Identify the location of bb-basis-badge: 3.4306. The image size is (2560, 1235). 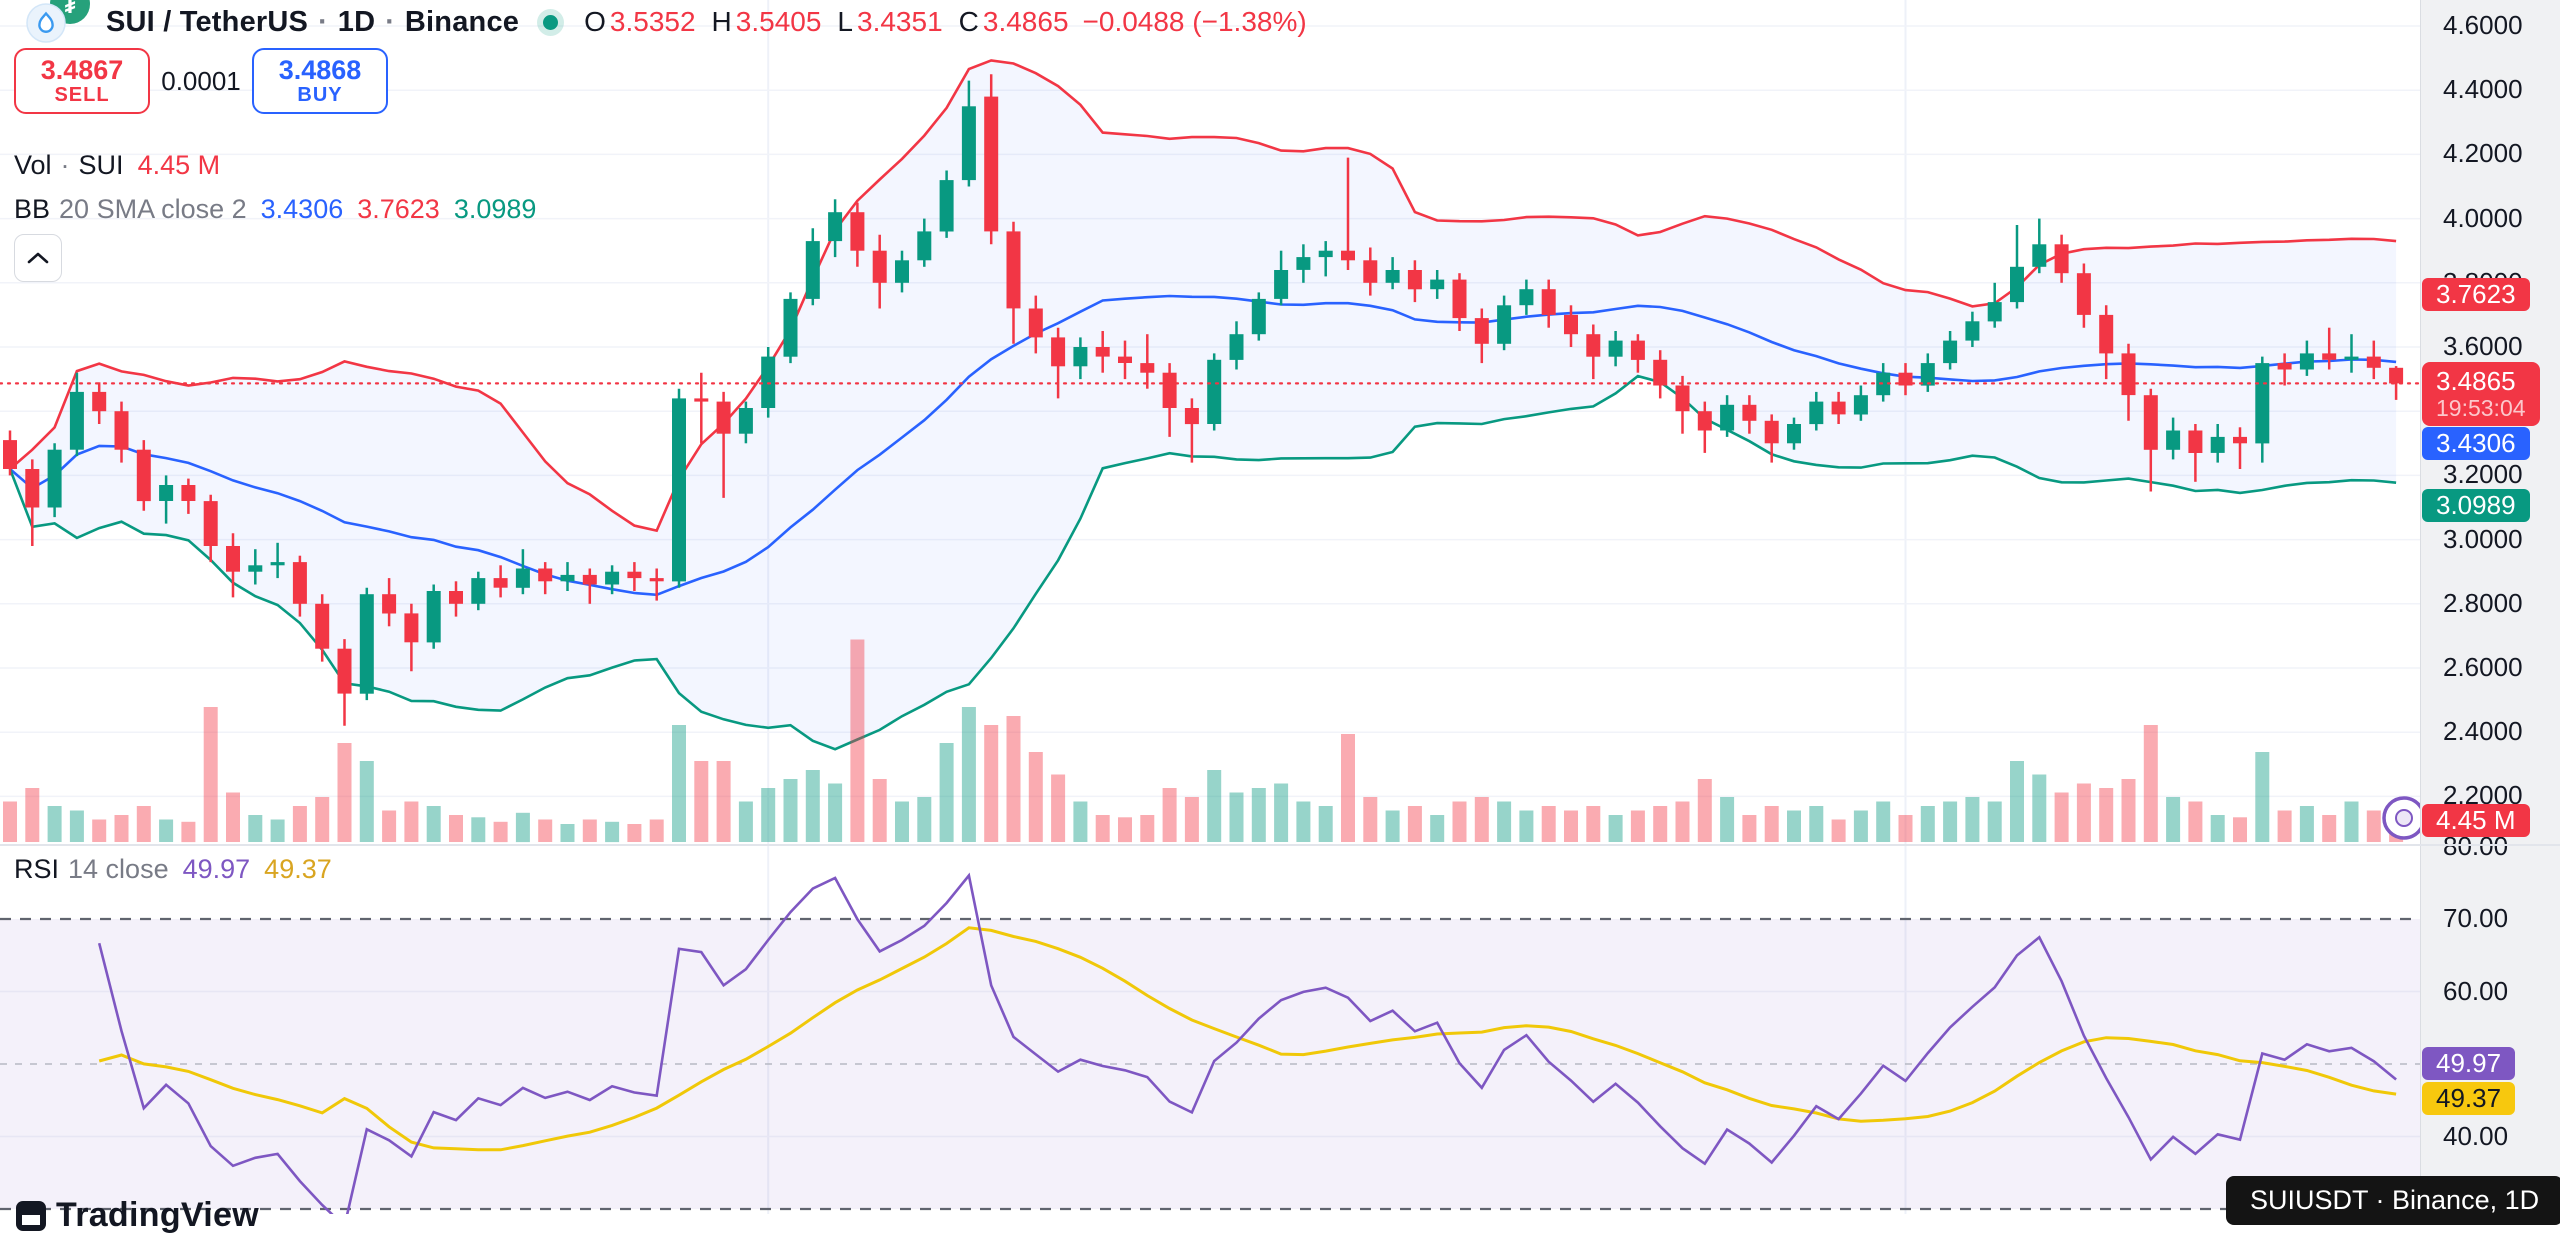
(2476, 443).